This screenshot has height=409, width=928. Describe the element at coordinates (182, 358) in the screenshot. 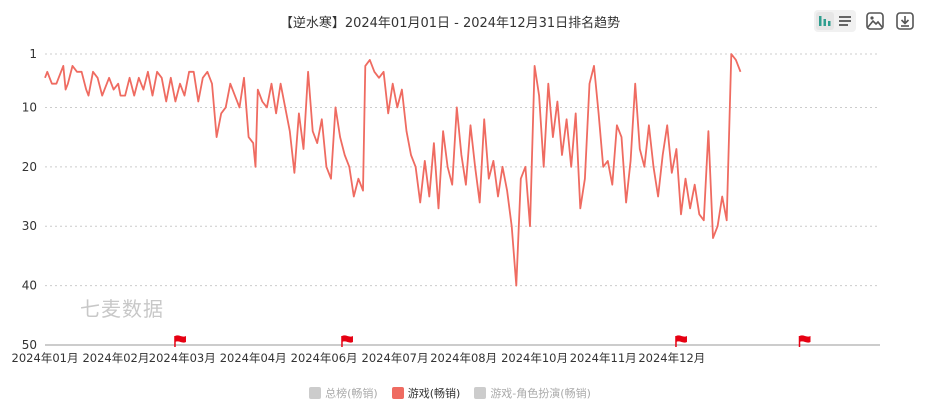

I see `x-tick-label: 2024年03月` at that location.